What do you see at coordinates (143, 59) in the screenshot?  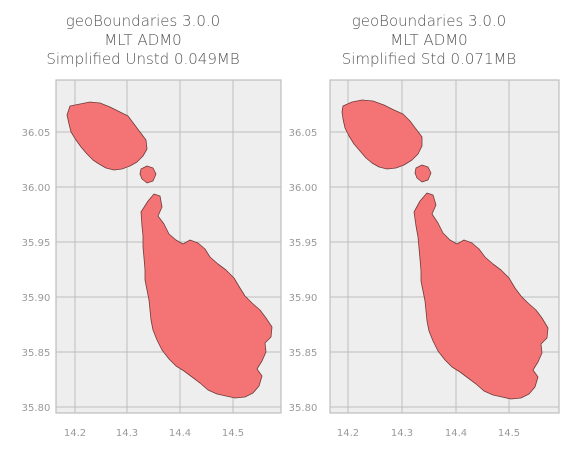 I see `title-line-3: Simplified Unstd 0.049MB` at bounding box center [143, 59].